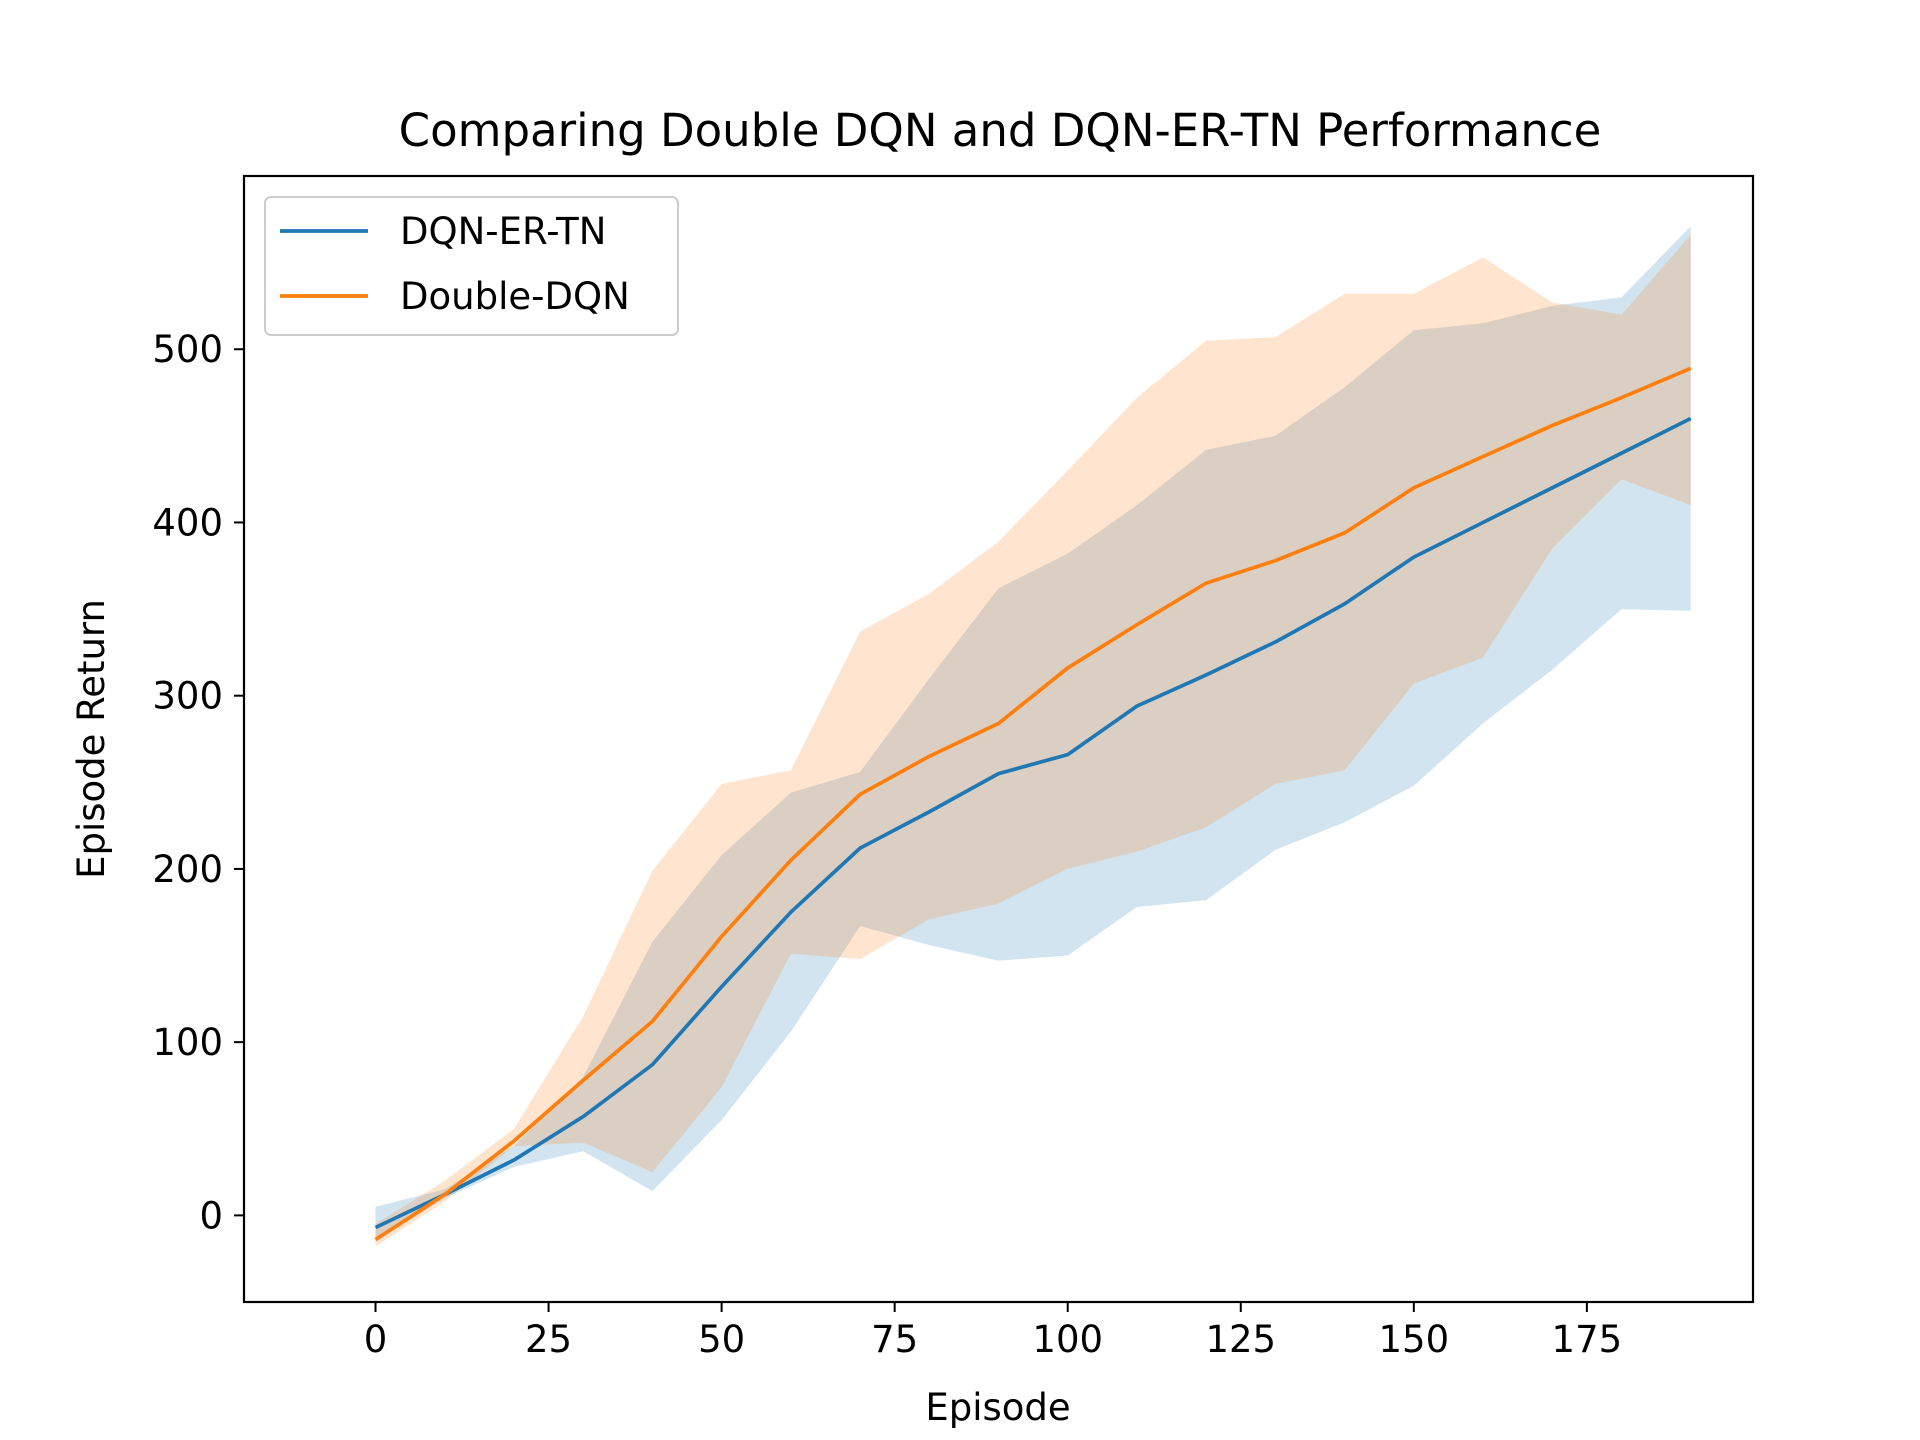 The height and width of the screenshot is (1440, 1920). Describe the element at coordinates (1240, 1339) in the screenshot. I see `x-tick-label: 125` at that location.